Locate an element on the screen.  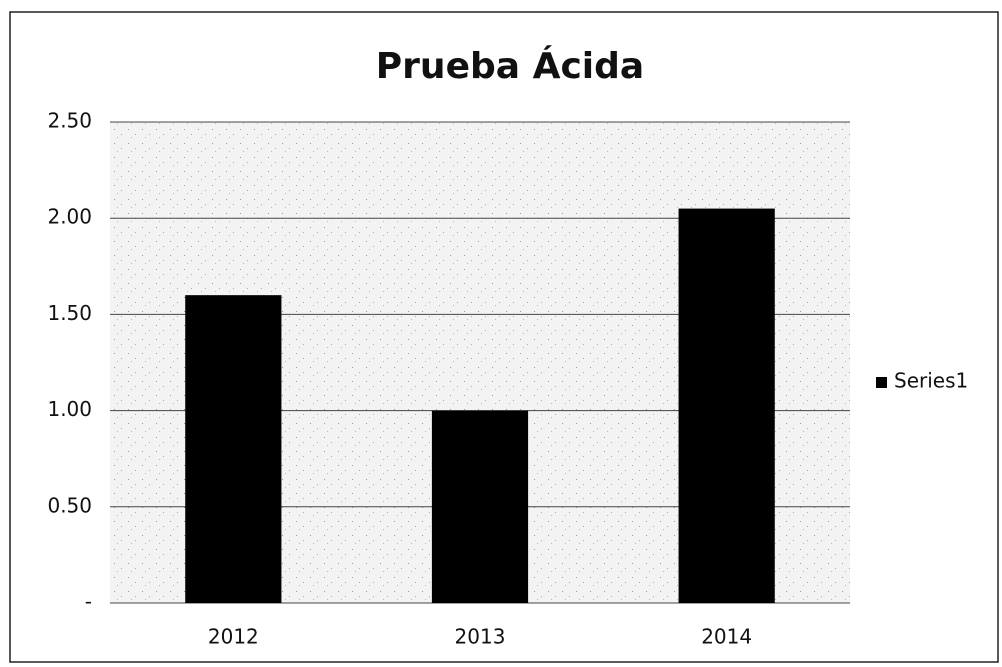
x-tick-label: 2013 is located at coordinates (480, 637).